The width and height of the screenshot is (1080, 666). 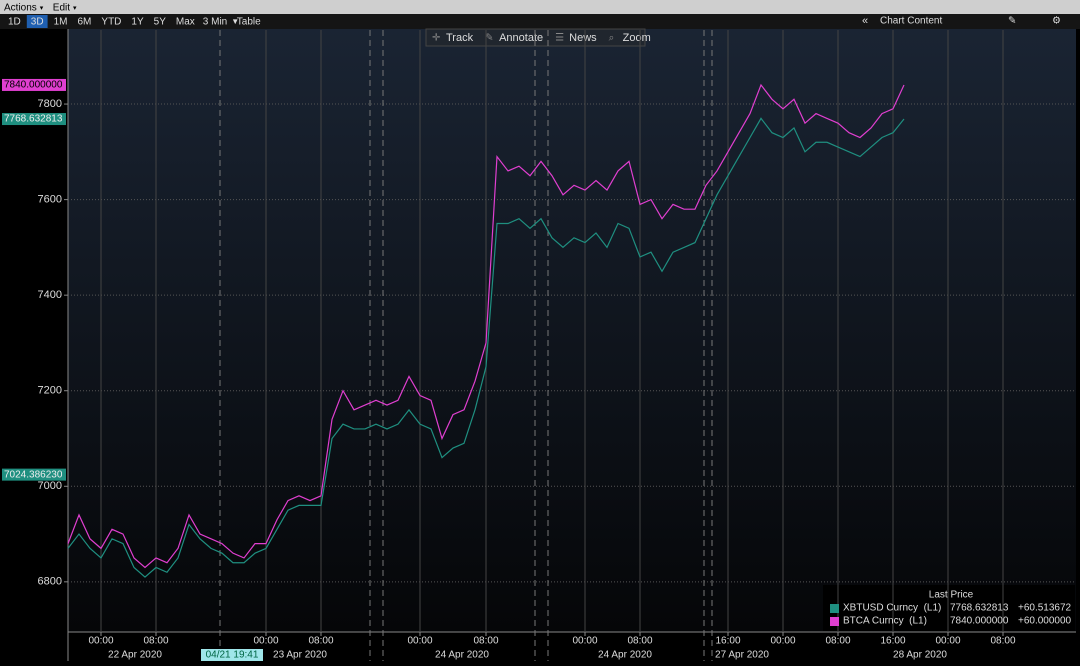 What do you see at coordinates (160, 22) in the screenshot?
I see `range-button: 5Y` at bounding box center [160, 22].